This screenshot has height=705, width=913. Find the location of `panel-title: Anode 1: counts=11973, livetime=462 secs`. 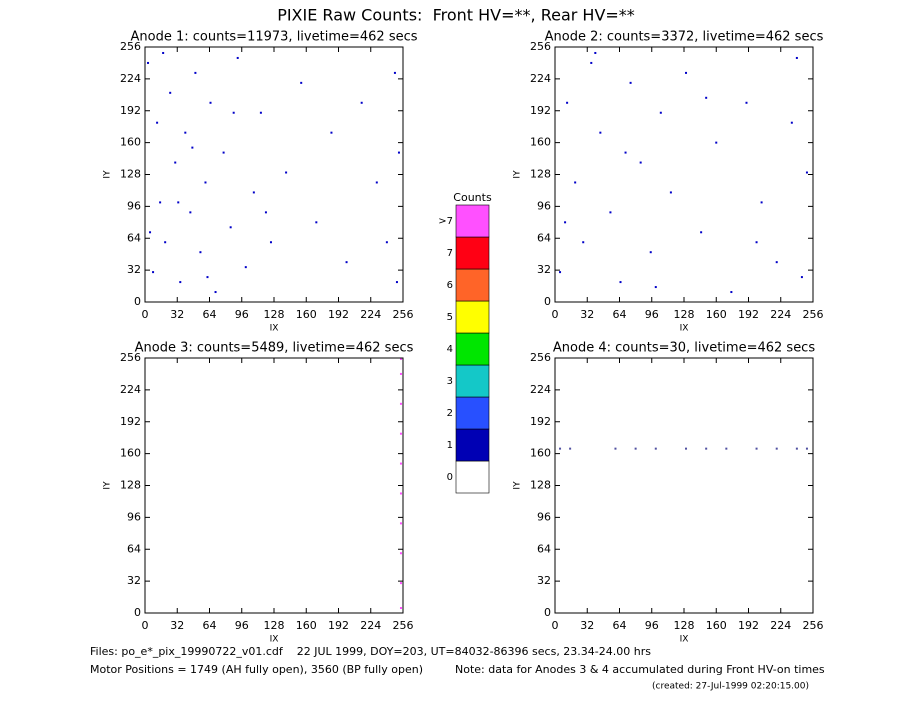

panel-title: Anode 1: counts=11973, livetime=462 secs is located at coordinates (273, 37).